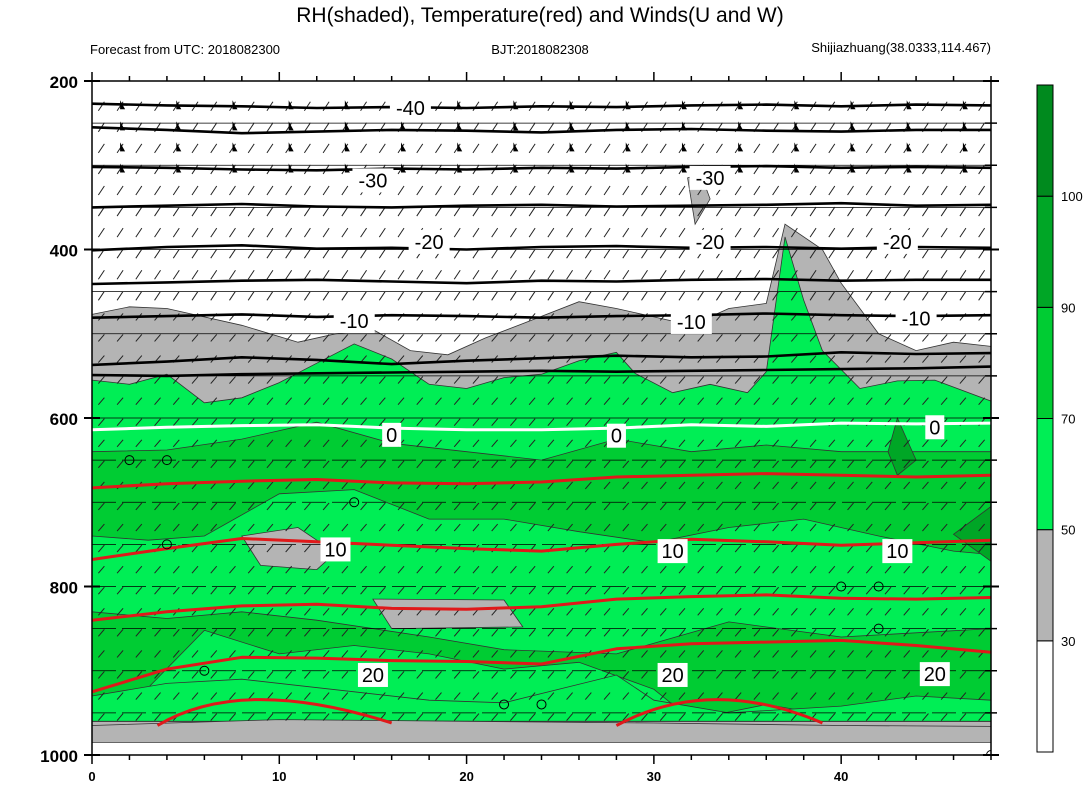 This screenshot has width=1087, height=806. Describe the element at coordinates (897, 552) in the screenshot. I see `contour-label: 10` at that location.